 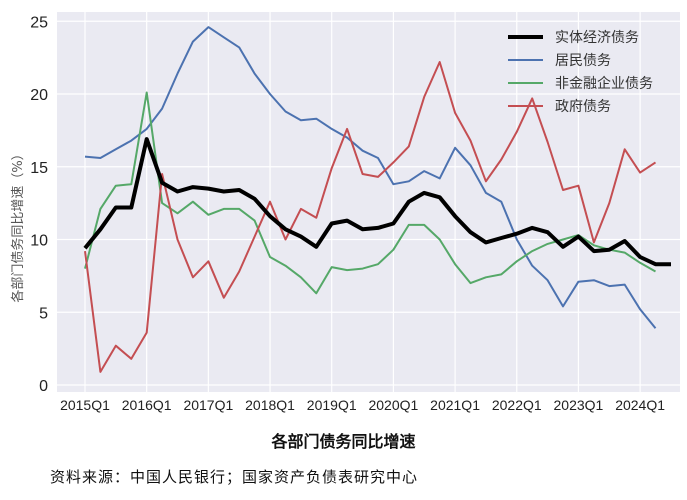 What do you see at coordinates (270, 405) in the screenshot?
I see `x-tick-label: 2018Q1` at bounding box center [270, 405].